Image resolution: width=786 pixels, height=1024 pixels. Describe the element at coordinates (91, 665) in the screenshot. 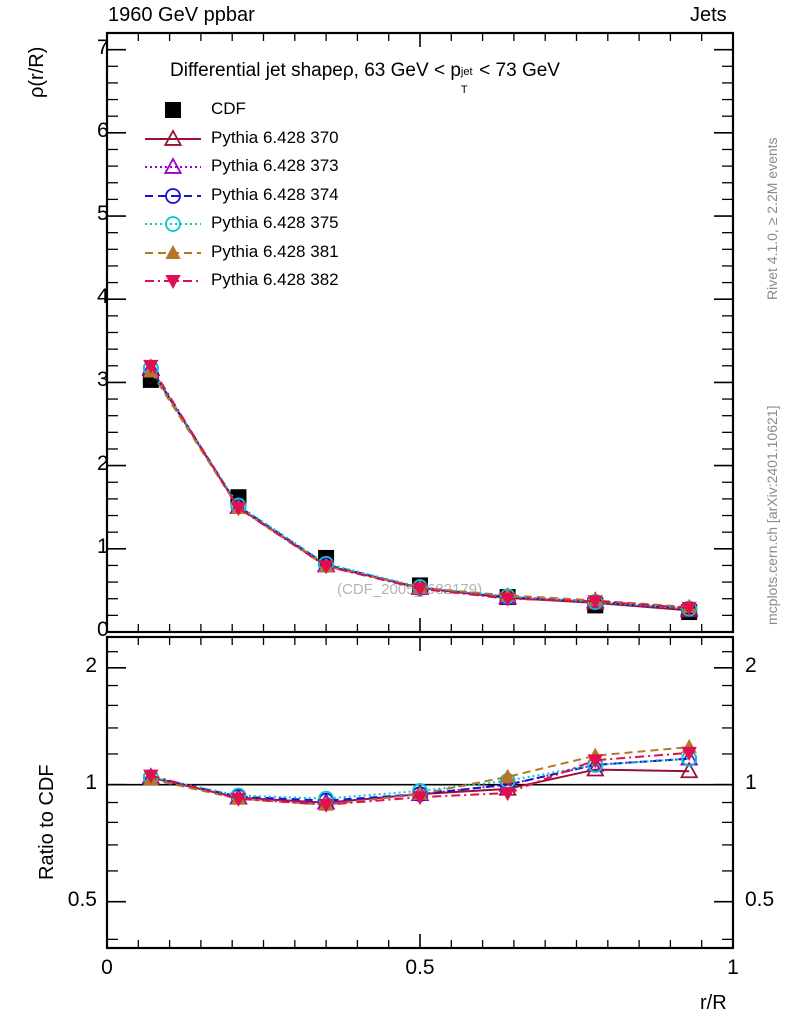

I see `ratio-y-tick-label-left: 2` at that location.